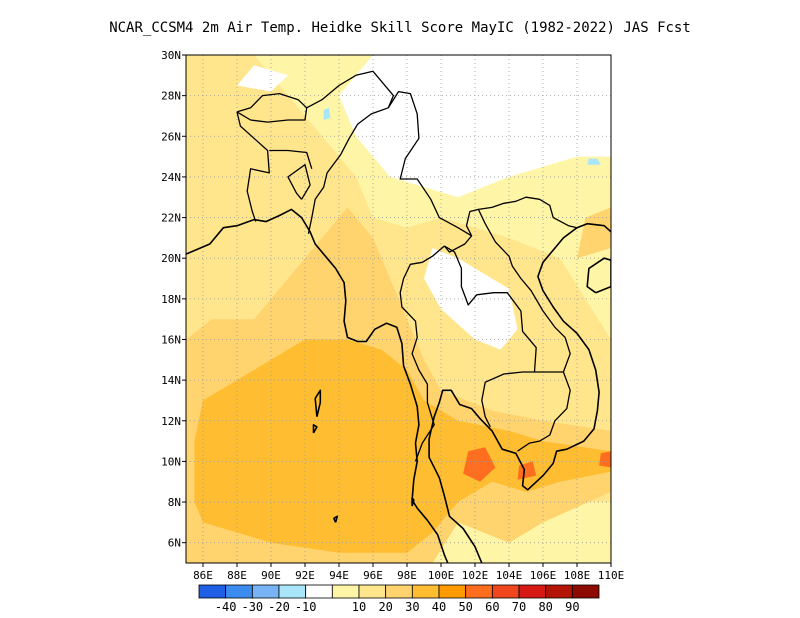 The width and height of the screenshot is (800, 618). I want to click on colorbar-label: 70, so click(519, 607).